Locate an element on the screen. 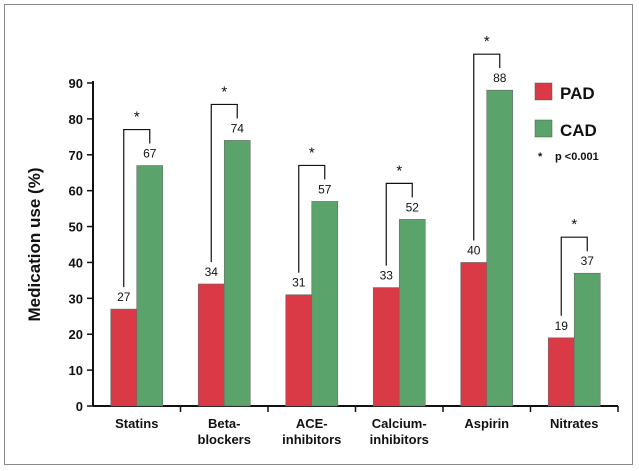  legend: PAD CAD * p <0.001 is located at coordinates (566, 122).